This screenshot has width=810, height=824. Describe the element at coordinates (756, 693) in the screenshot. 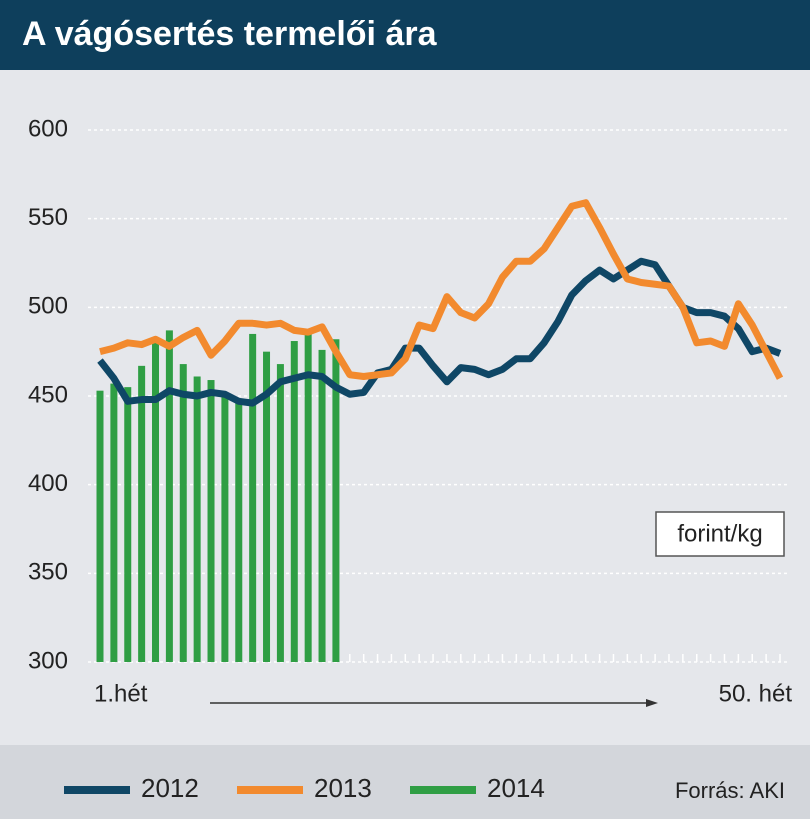

I see `x-tick-label: 50. hét` at that location.